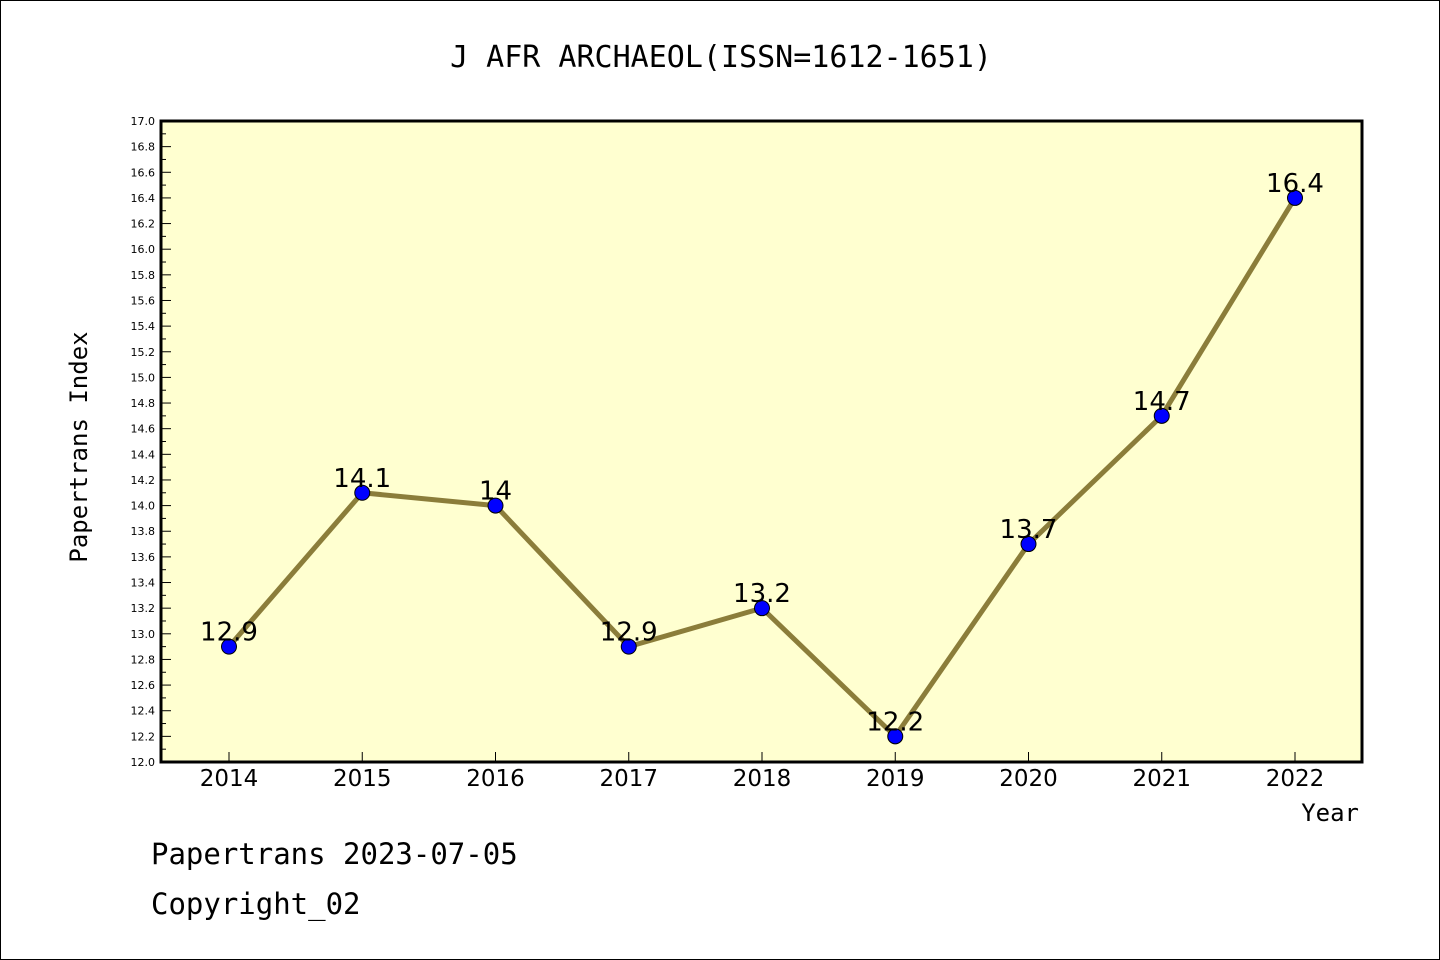 This screenshot has width=1440, height=960. What do you see at coordinates (762, 779) in the screenshot?
I see `x-tick-label: 2018` at bounding box center [762, 779].